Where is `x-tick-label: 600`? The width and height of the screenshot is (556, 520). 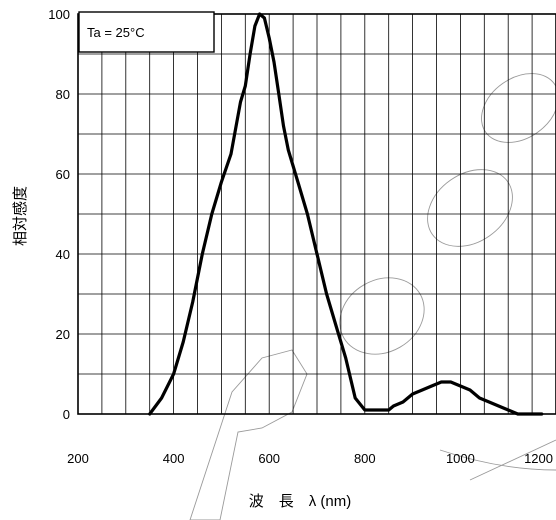 x-tick-label: 600 is located at coordinates (269, 458).